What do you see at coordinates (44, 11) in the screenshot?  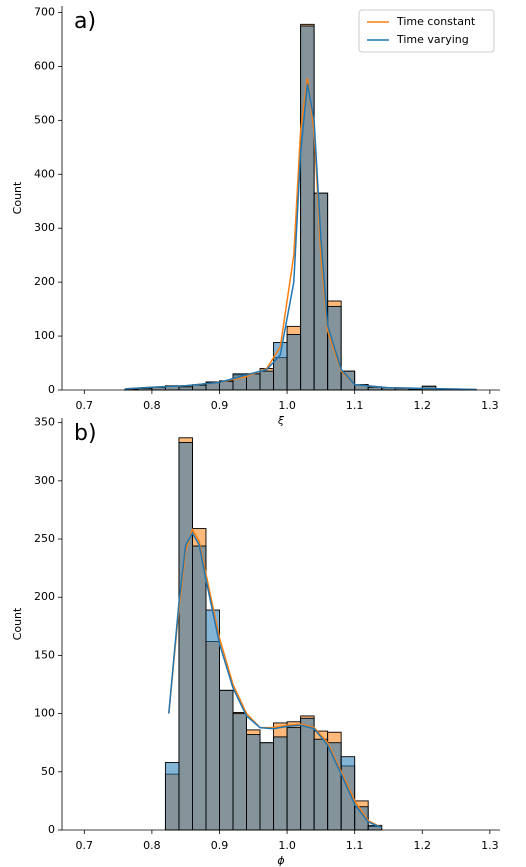 I see `y-tick-label: 700` at bounding box center [44, 11].